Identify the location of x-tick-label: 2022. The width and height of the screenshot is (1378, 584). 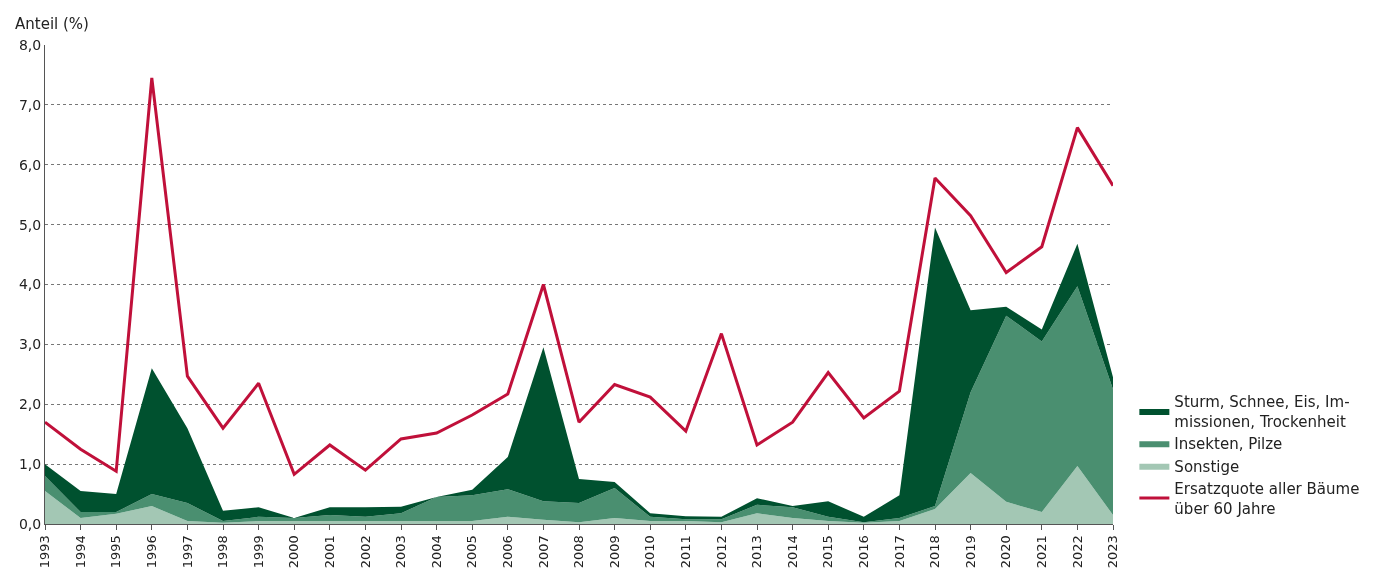
(1077, 552).